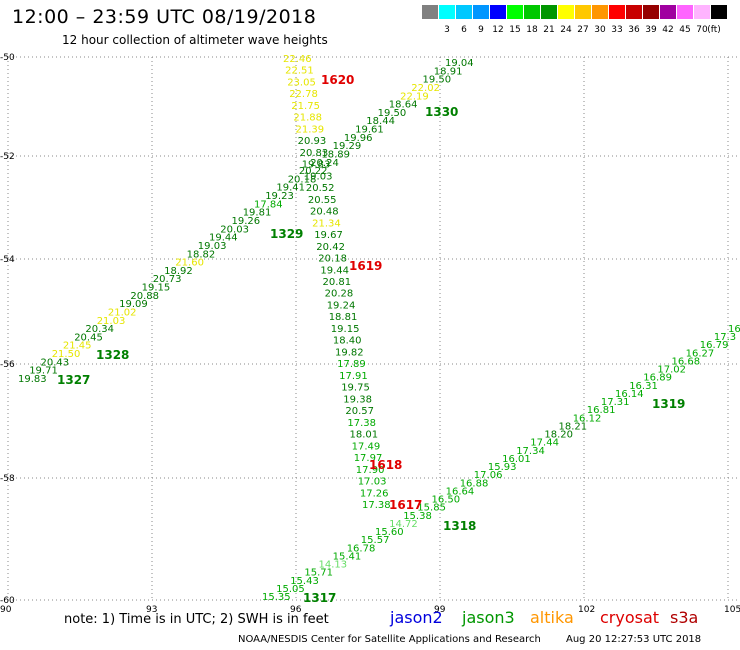 The width and height of the screenshot is (740, 650). I want to click on satellite-cryosat: cryosat, so click(630, 617).